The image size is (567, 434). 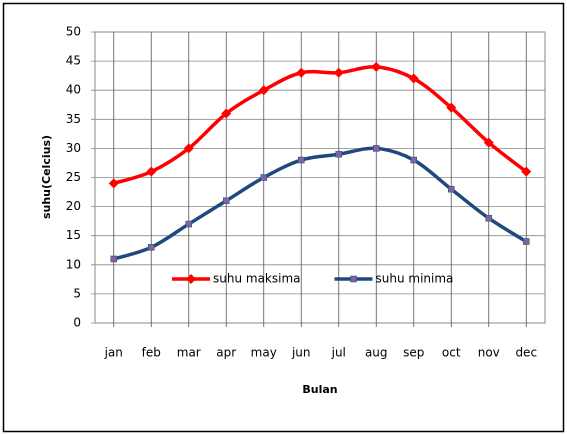 I want to click on y-tick-label: 10, so click(x=73, y=264).